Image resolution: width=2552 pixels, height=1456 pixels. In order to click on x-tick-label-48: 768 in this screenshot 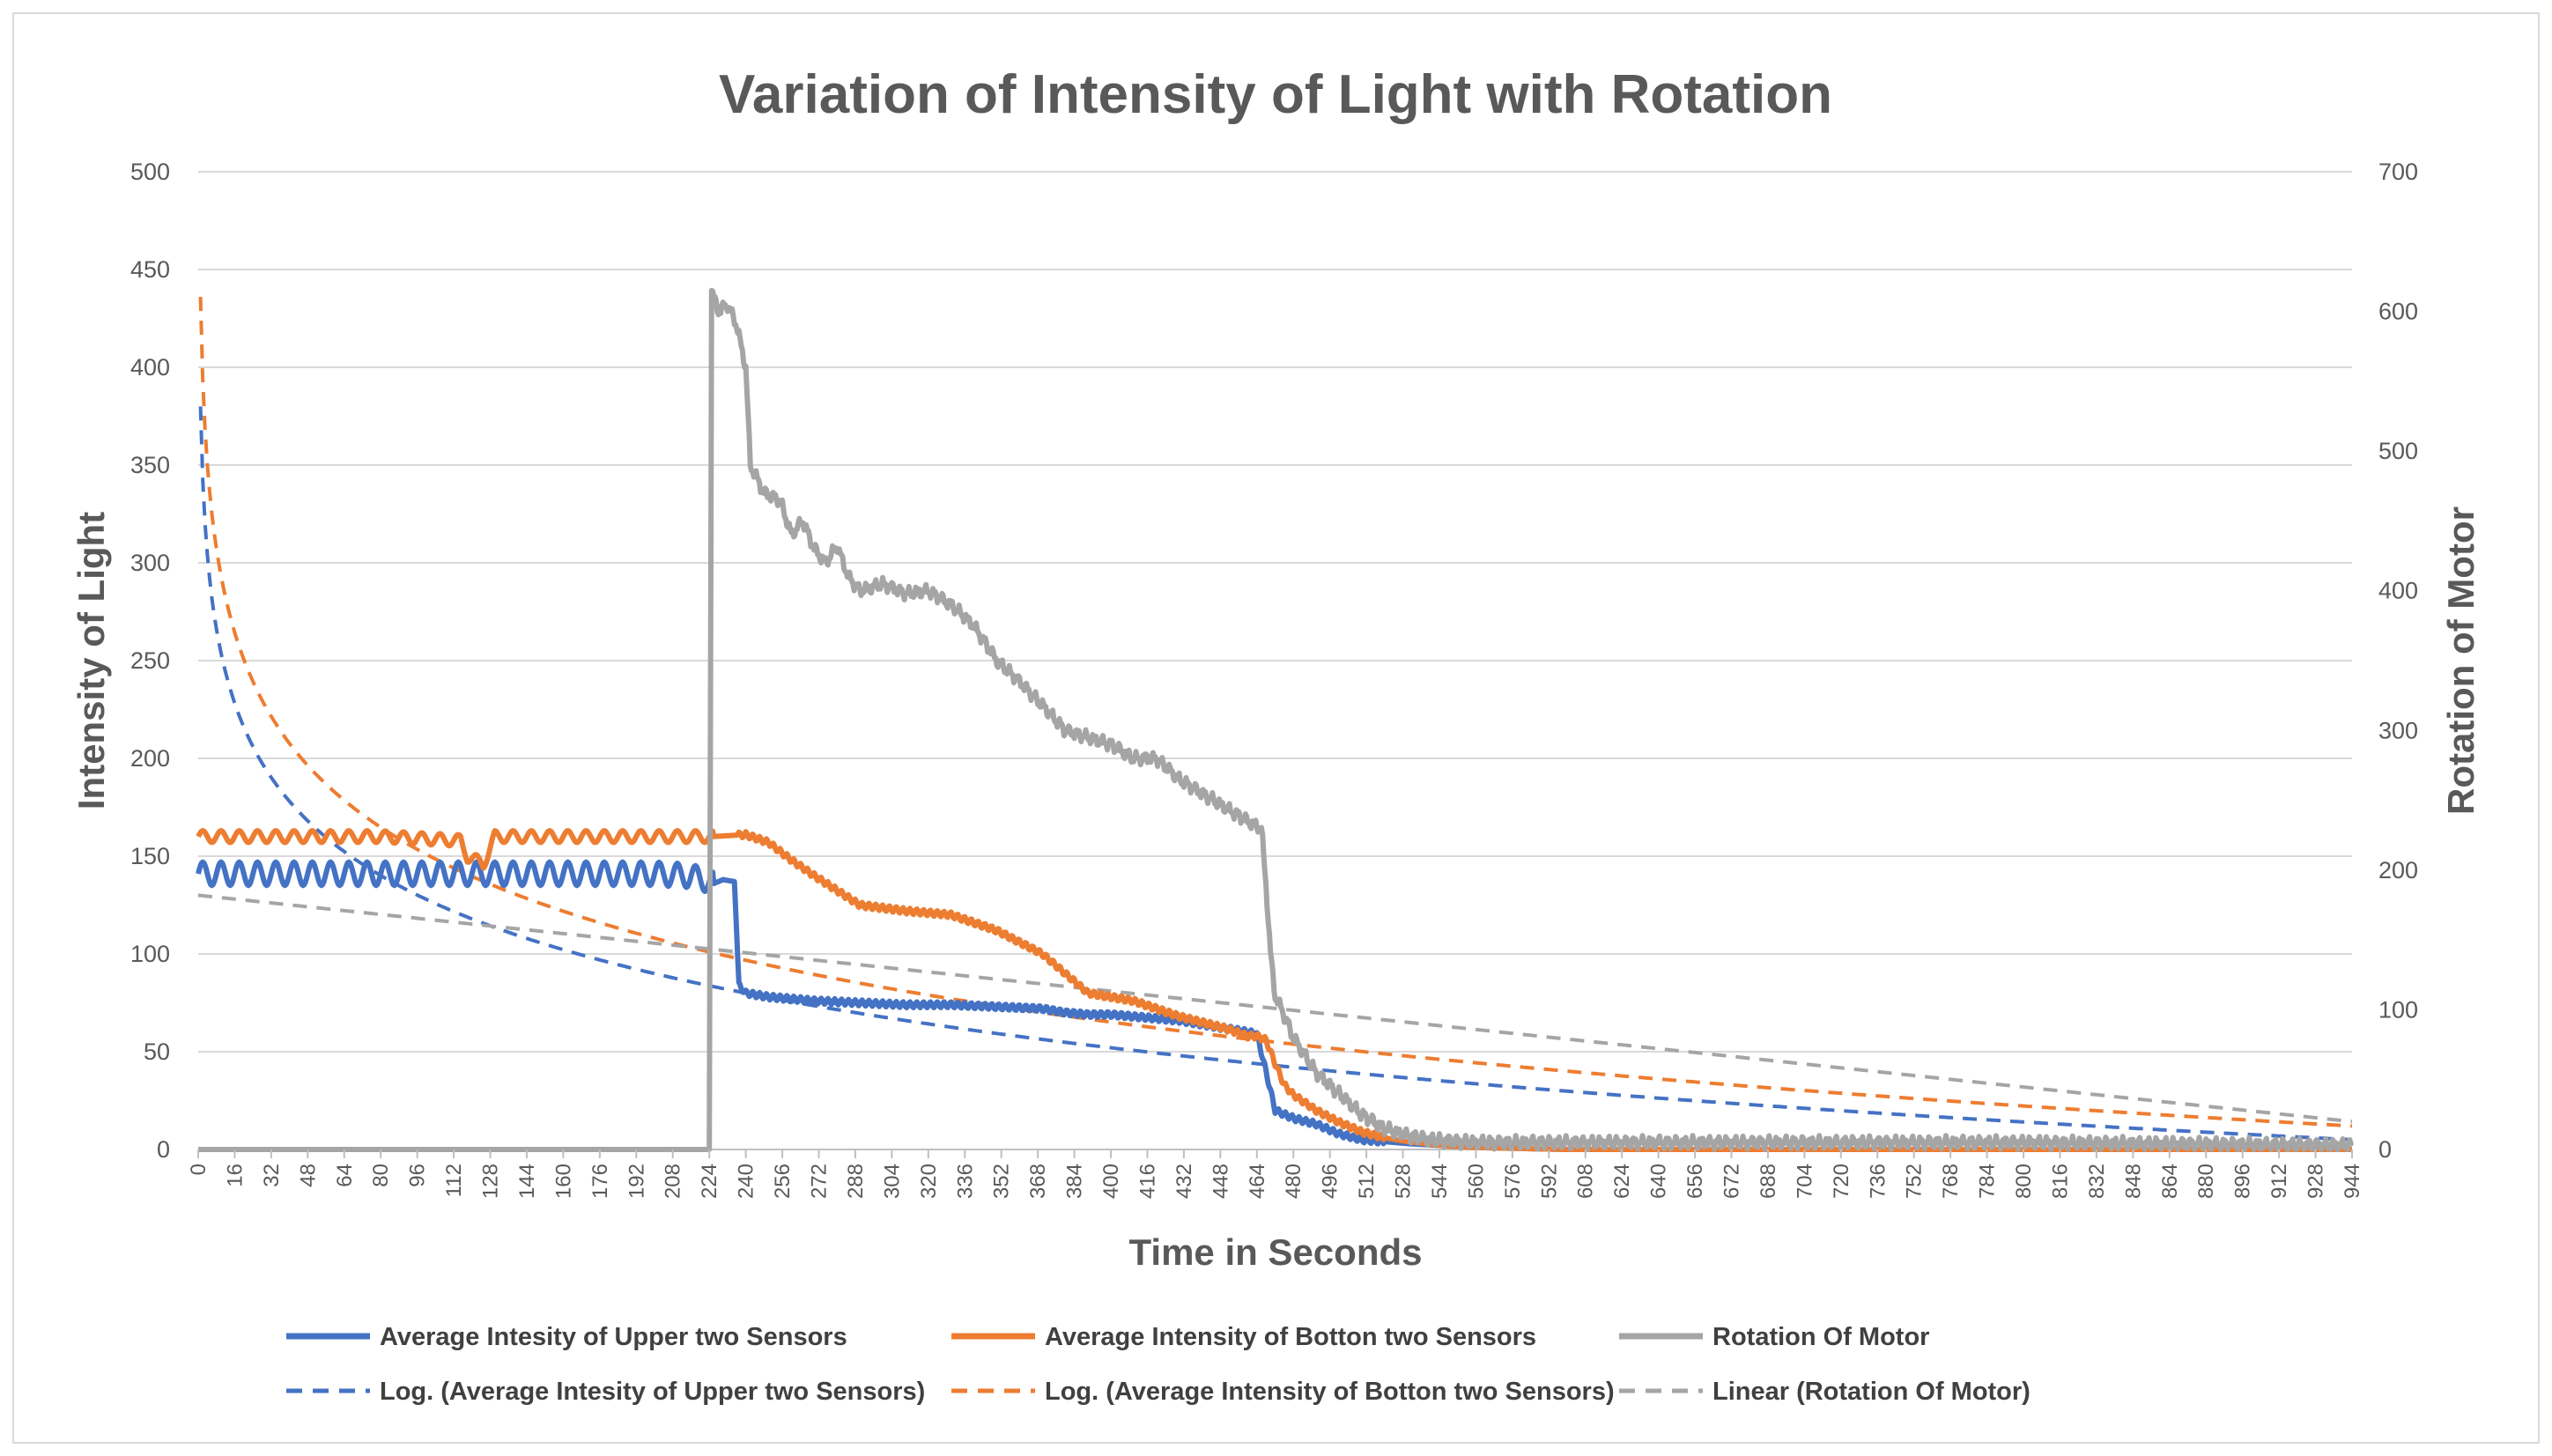, I will do `click(1951, 1181)`.